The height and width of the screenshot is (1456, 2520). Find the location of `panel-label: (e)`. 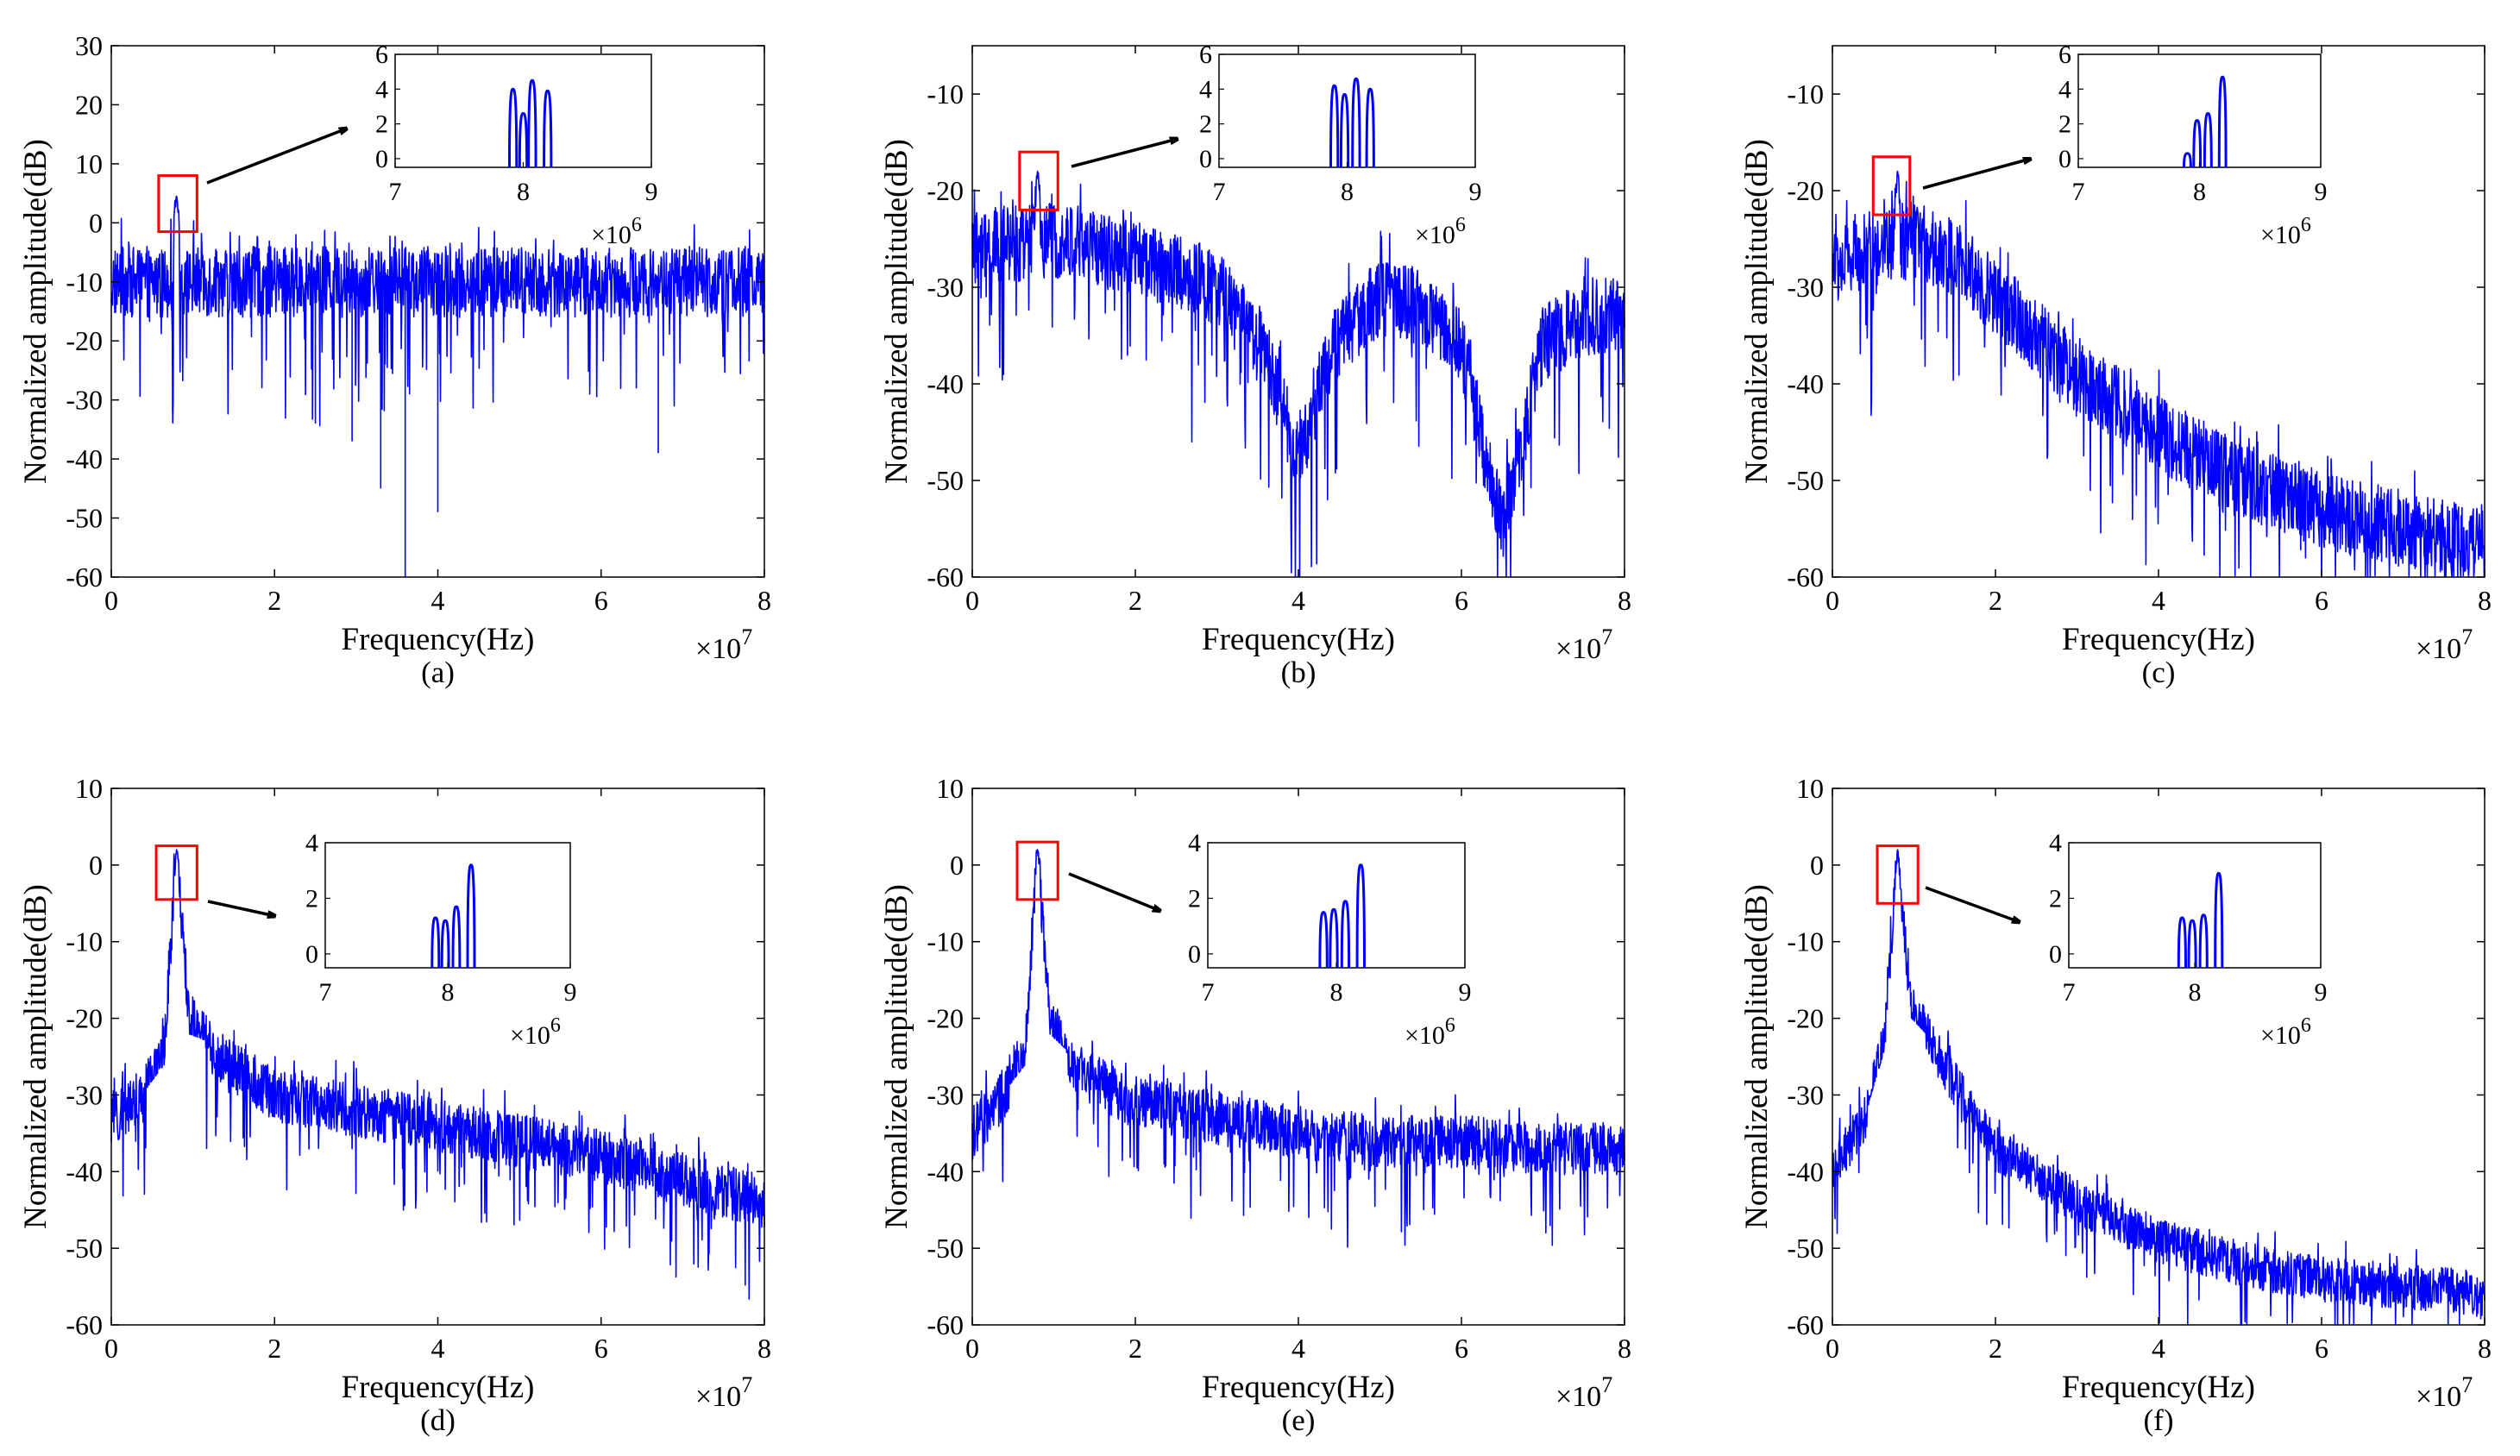

panel-label: (e) is located at coordinates (1299, 1420).